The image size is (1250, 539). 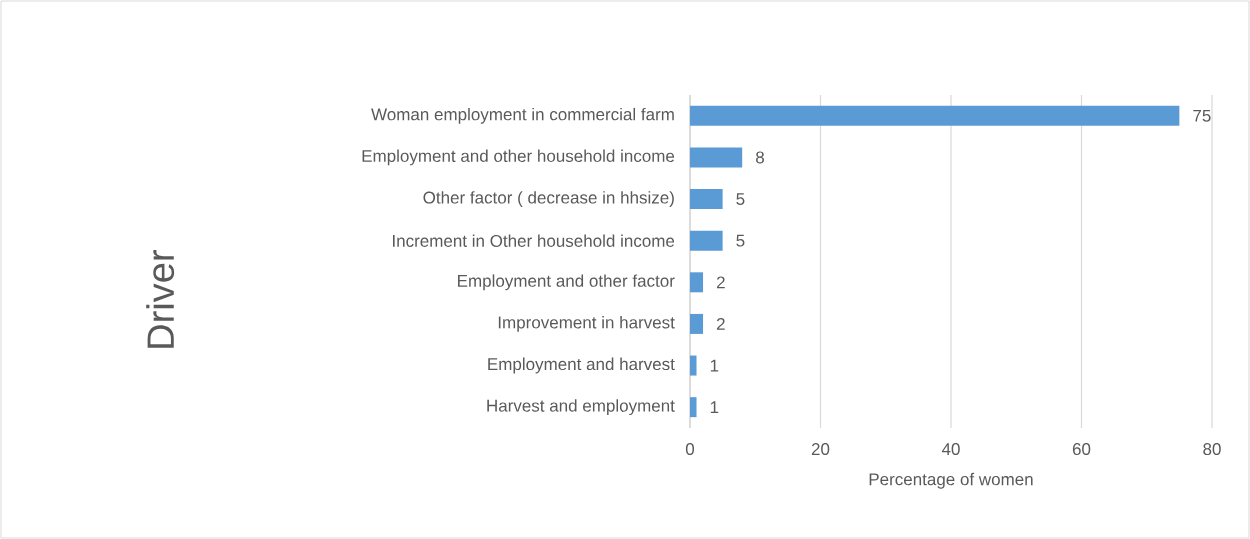 What do you see at coordinates (522, 115) in the screenshot?
I see `y-tick-label: Woman employment in commercial farm` at bounding box center [522, 115].